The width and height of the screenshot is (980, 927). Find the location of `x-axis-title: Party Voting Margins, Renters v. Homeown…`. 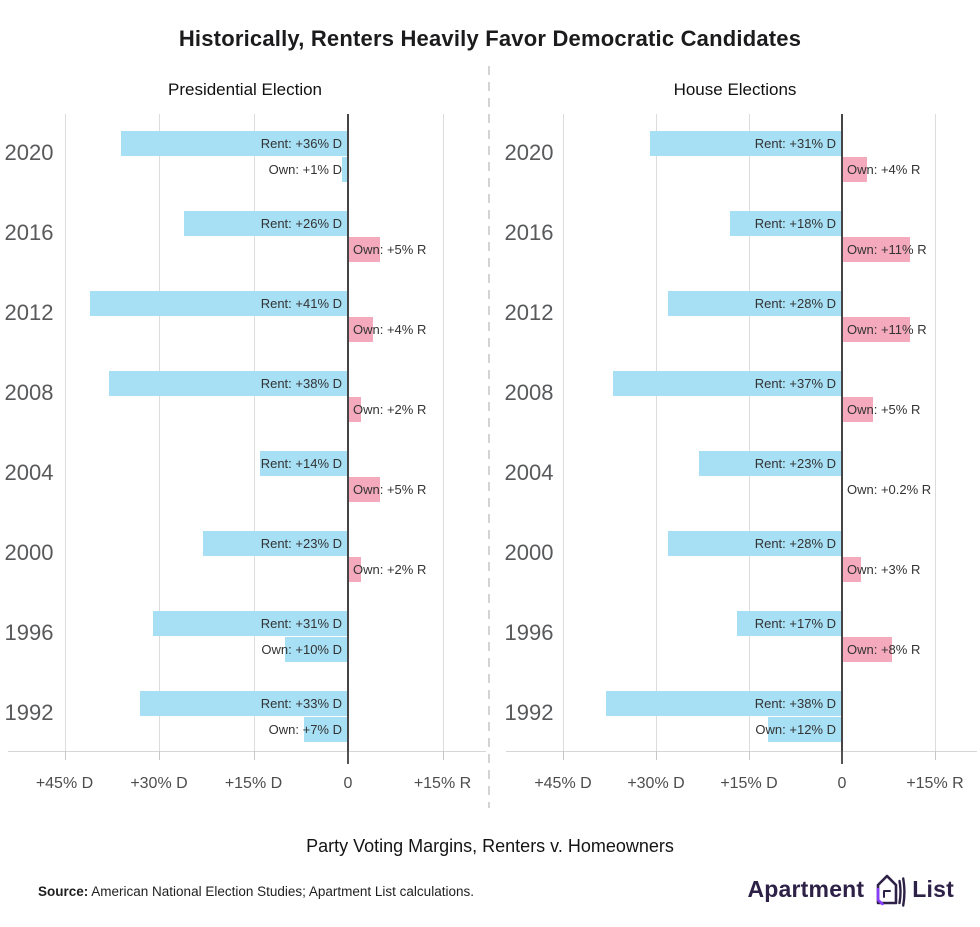

x-axis-title: Party Voting Margins, Renters v. Homeown… is located at coordinates (490, 846).